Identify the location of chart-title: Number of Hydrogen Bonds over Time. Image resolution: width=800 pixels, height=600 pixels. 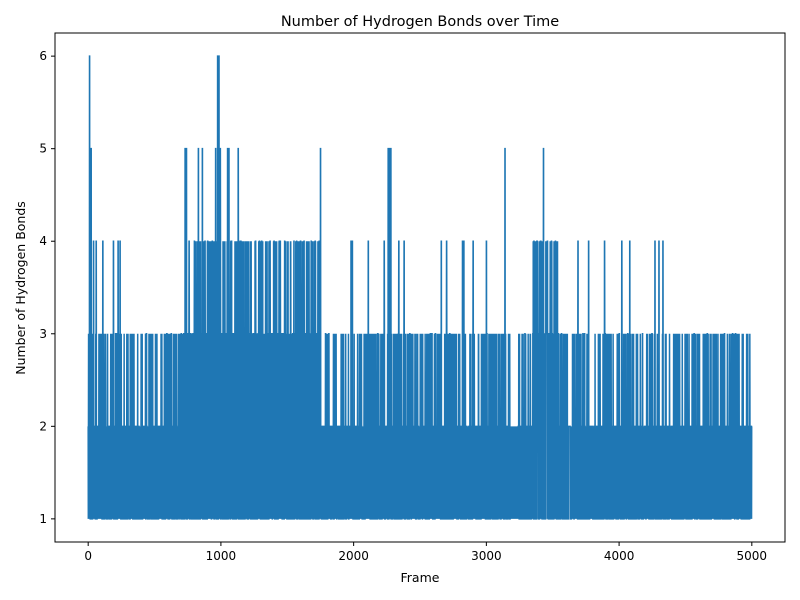
(420, 22).